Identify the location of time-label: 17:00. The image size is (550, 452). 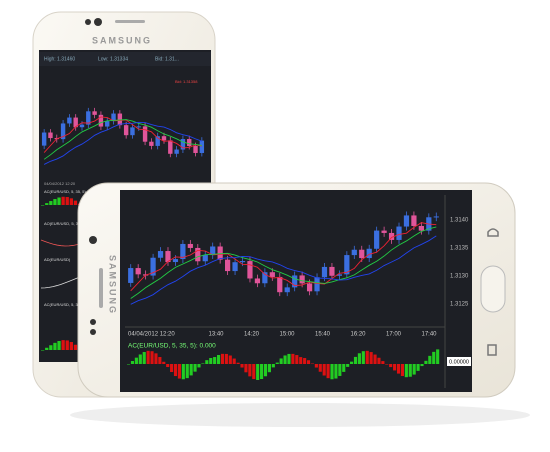
(394, 335).